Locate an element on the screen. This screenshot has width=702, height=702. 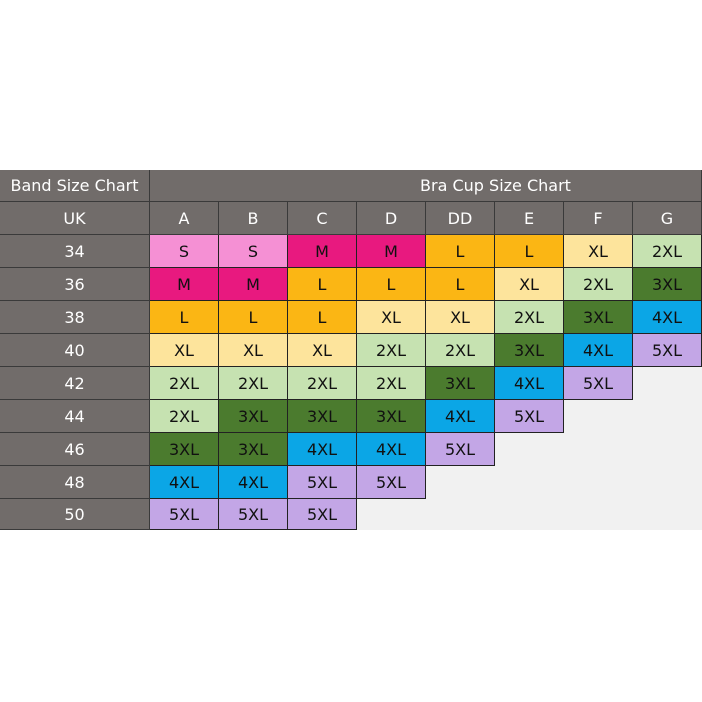
cup-label: G is located at coordinates (667, 218).